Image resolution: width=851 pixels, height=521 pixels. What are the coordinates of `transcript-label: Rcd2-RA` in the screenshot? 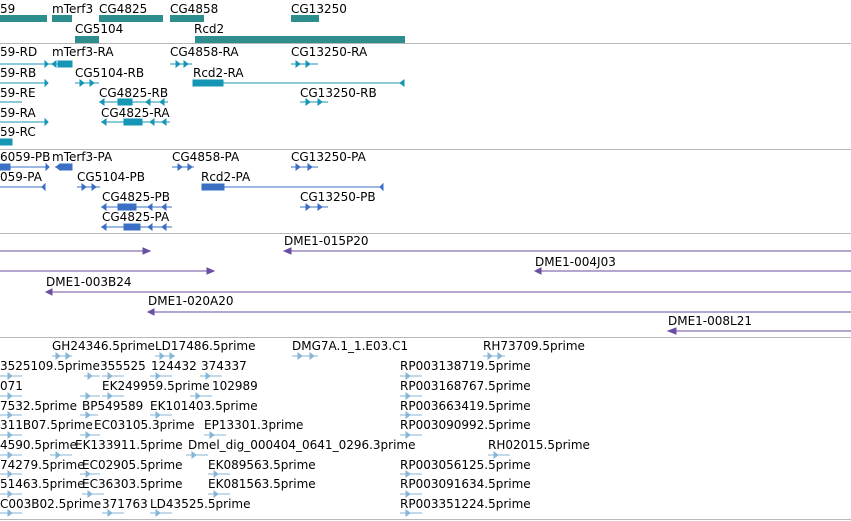 It's located at (218, 73).